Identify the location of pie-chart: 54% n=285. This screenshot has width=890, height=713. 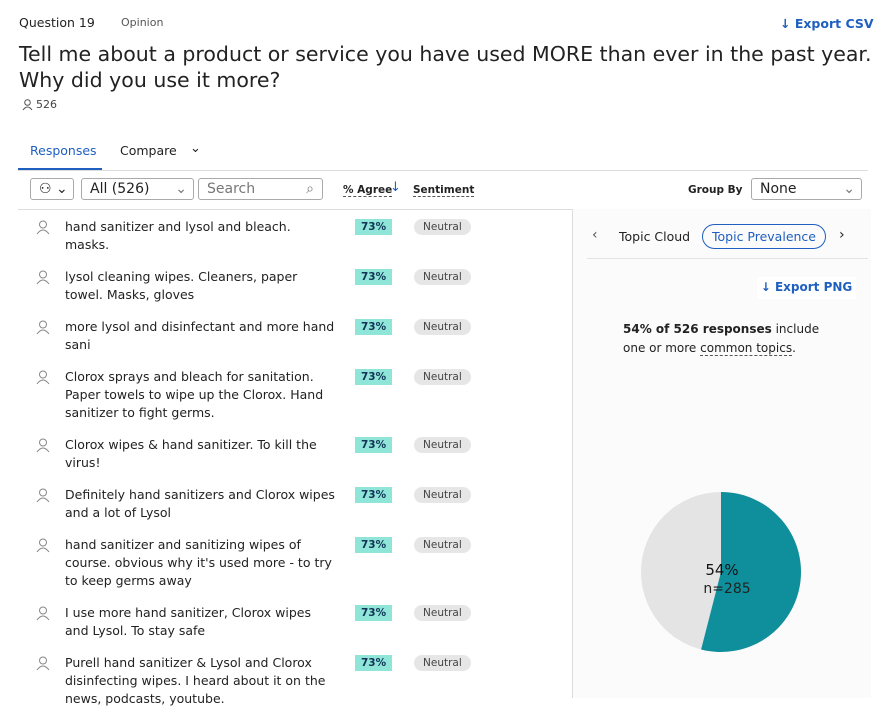
(721, 572).